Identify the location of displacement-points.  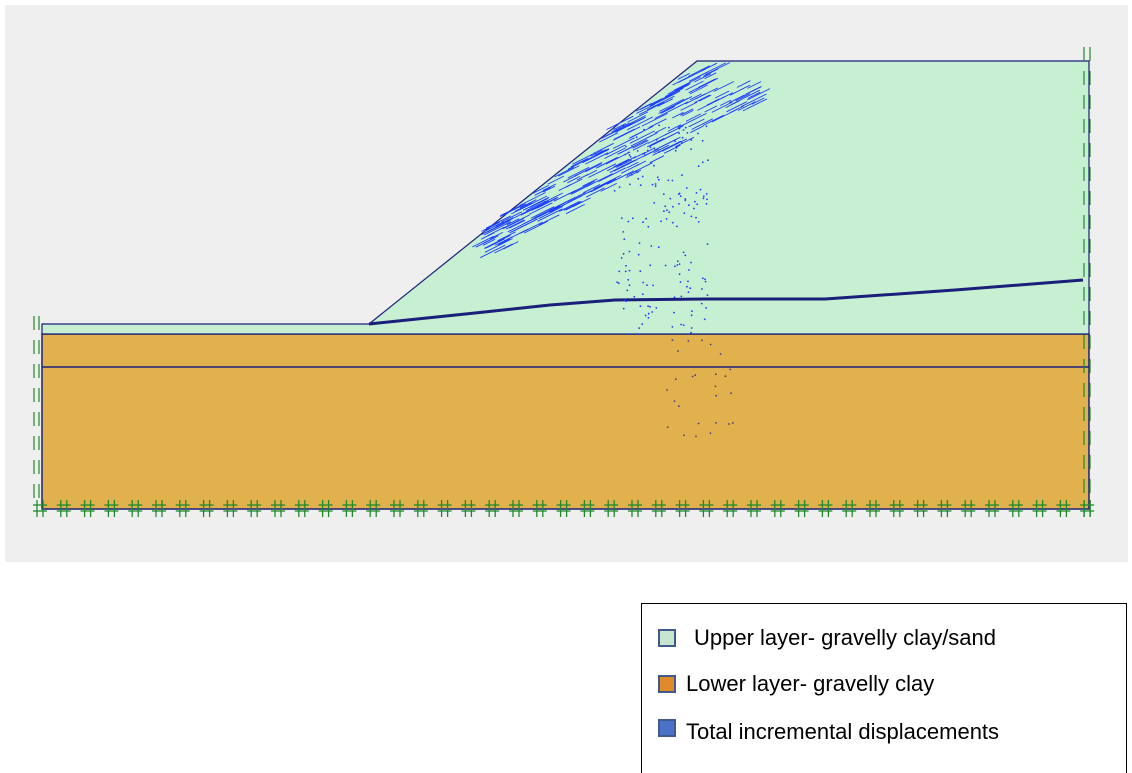
(673, 281).